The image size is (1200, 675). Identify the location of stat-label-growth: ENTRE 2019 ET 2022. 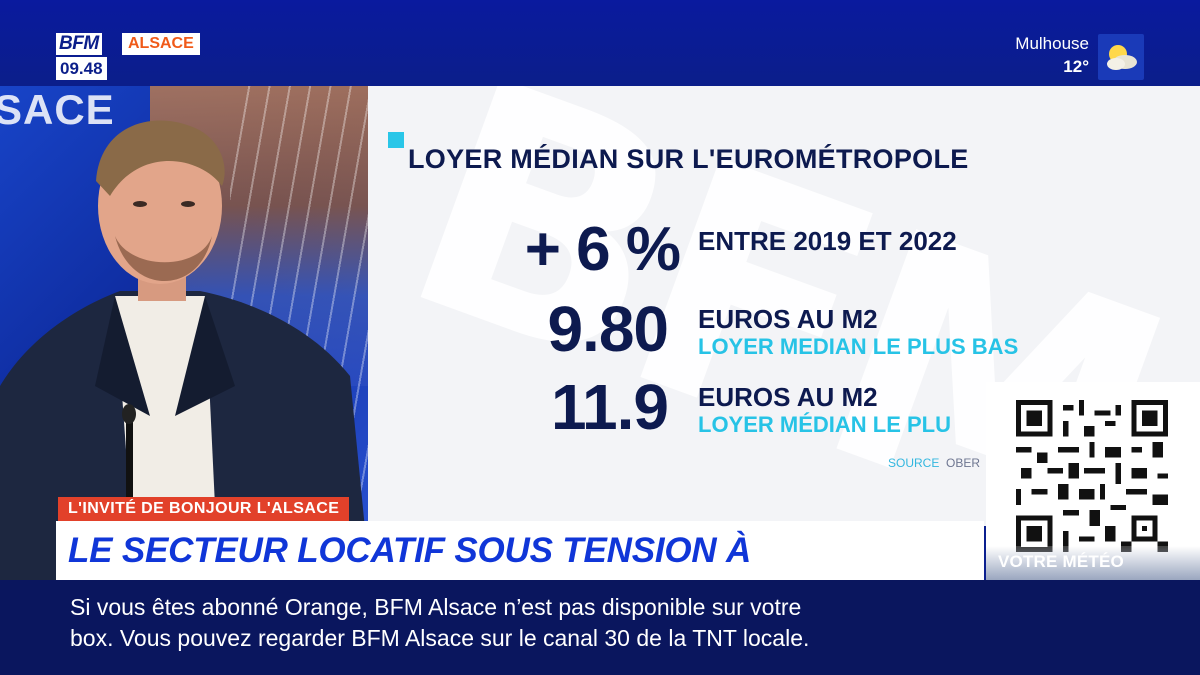
(827, 241).